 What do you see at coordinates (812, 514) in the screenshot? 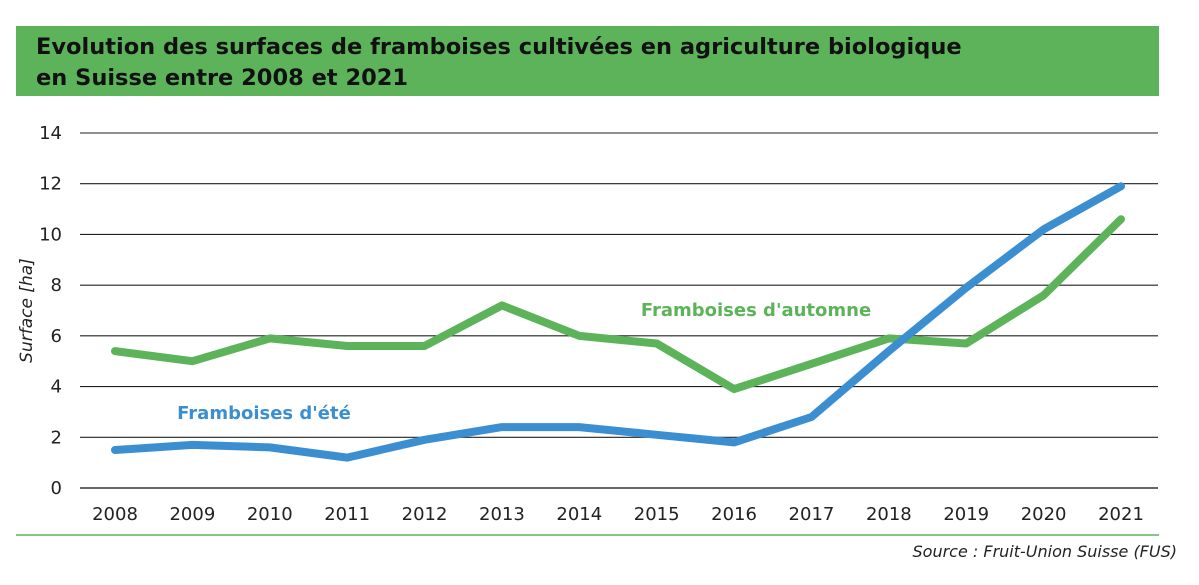
I see `x-tick-label-2017: 2017` at bounding box center [812, 514].